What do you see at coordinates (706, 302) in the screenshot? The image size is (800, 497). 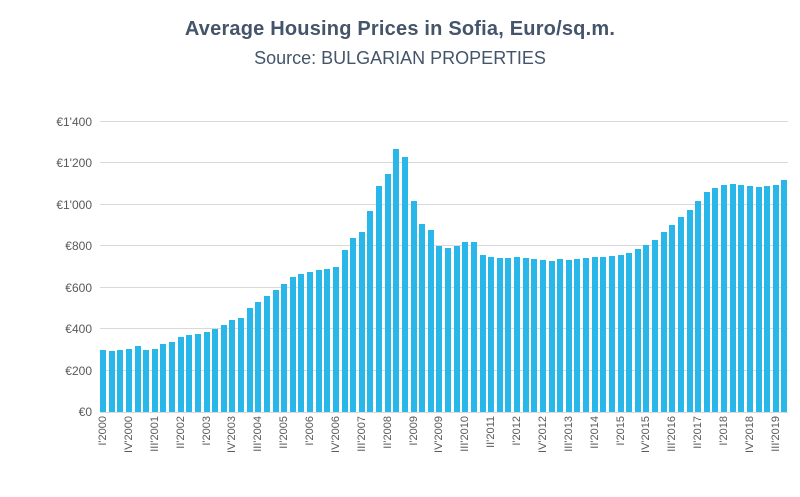 I see `bar-III'2017` at bounding box center [706, 302].